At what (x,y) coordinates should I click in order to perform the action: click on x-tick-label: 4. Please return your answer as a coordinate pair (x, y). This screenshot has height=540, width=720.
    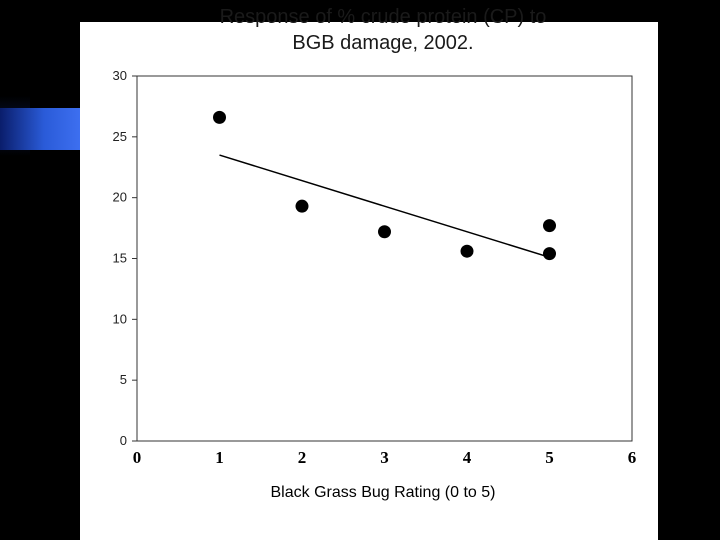
    Looking at the image, I should click on (467, 457).